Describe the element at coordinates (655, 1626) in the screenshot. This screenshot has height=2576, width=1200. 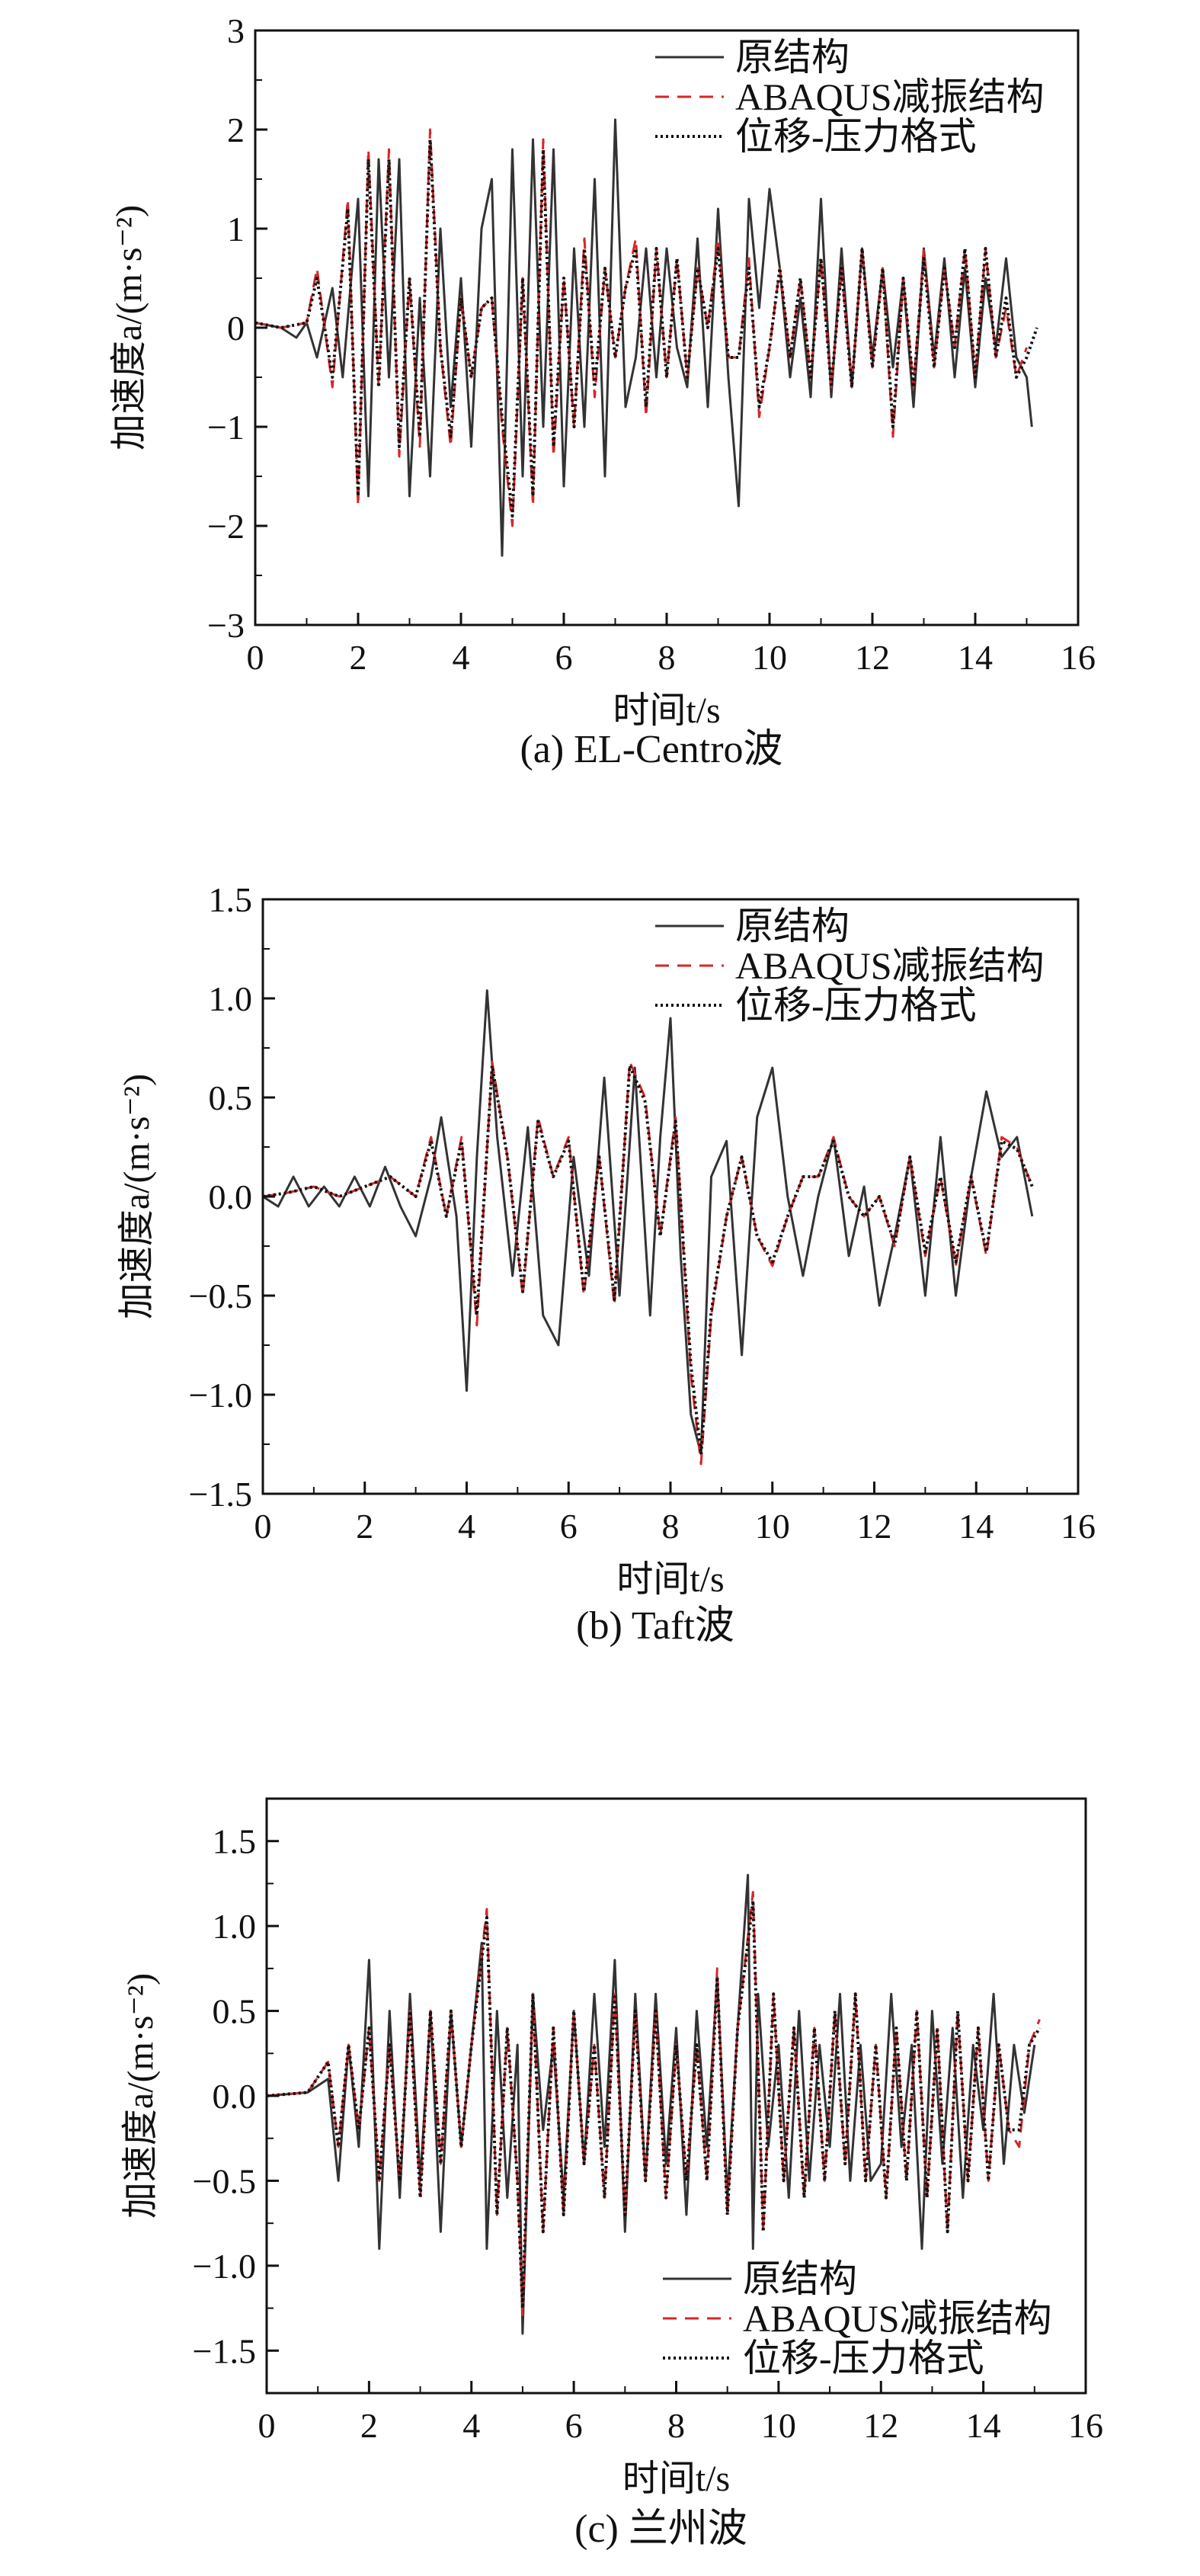
I see `chart-caption: (b) Taft波` at that location.